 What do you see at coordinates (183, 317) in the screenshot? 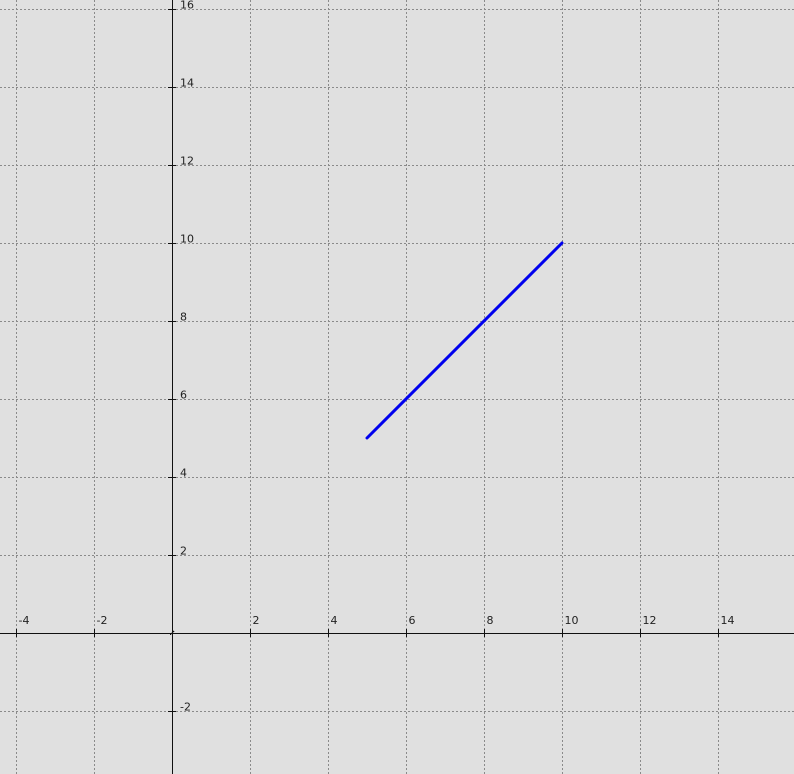
I see `y-tick-label: 8` at bounding box center [183, 317].